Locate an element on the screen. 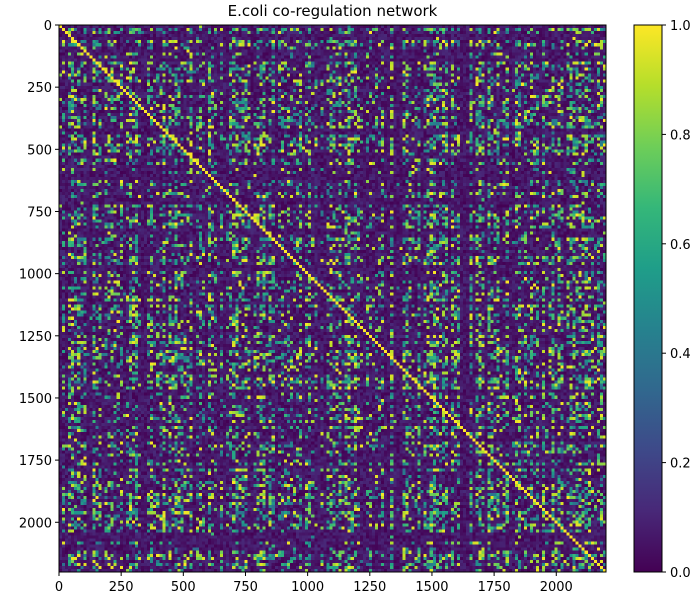 Image resolution: width=700 pixels, height=600 pixels. y-axis: 0 250 500 750 1000 1250 1500 1750 2000 is located at coordinates (39, 275).